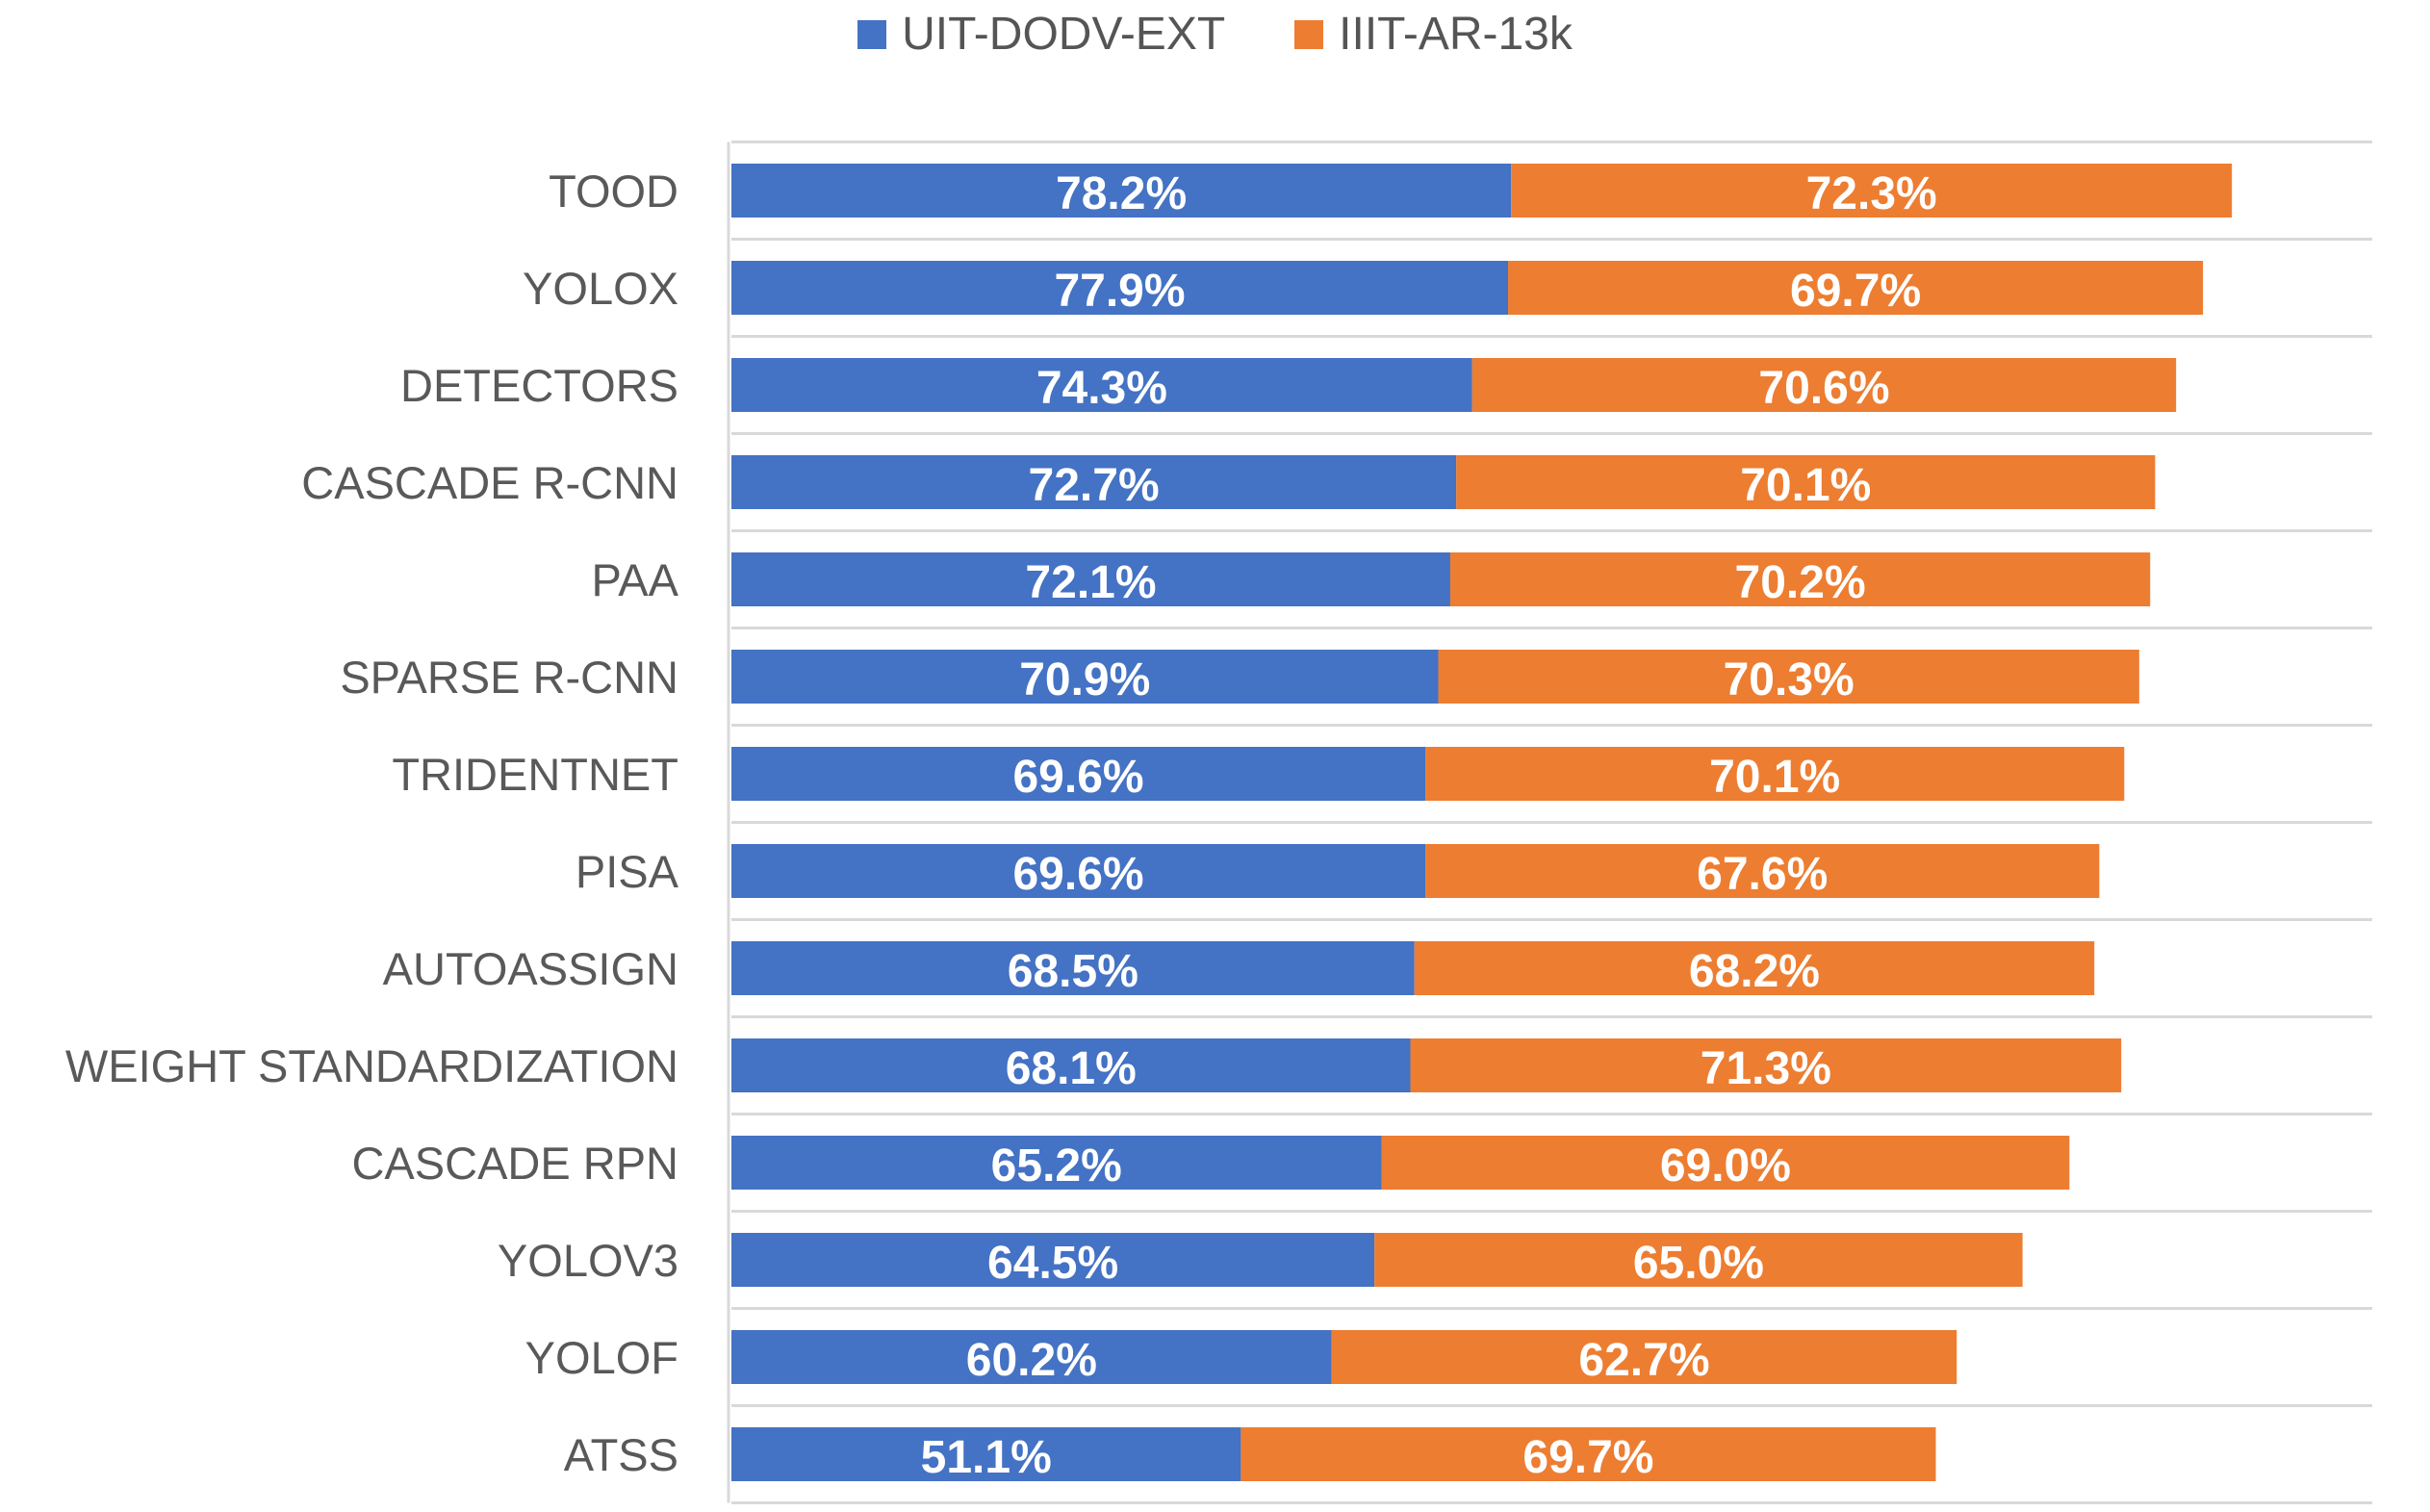 Image resolution: width=2430 pixels, height=1512 pixels. I want to click on category-label-yolov3: YOLOV3, so click(588, 1260).